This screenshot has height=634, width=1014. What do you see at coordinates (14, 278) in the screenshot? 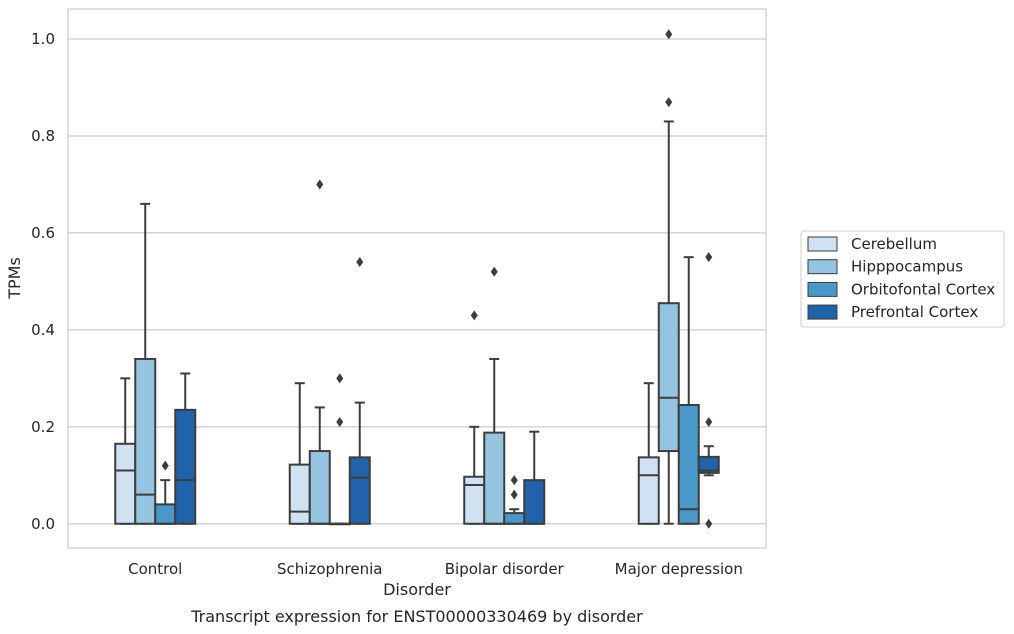
I see `y-axis-title: TPMs` at bounding box center [14, 278].